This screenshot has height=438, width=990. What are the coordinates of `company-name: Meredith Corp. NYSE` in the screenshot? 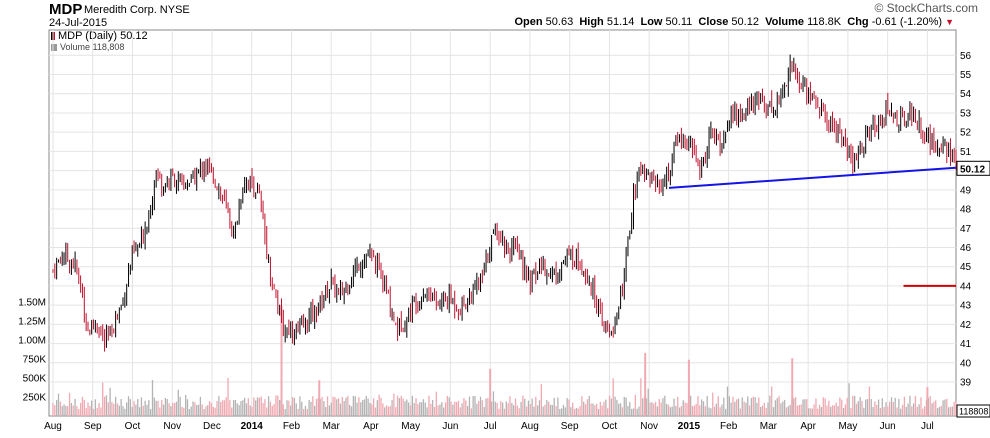 It's located at (137, 10).